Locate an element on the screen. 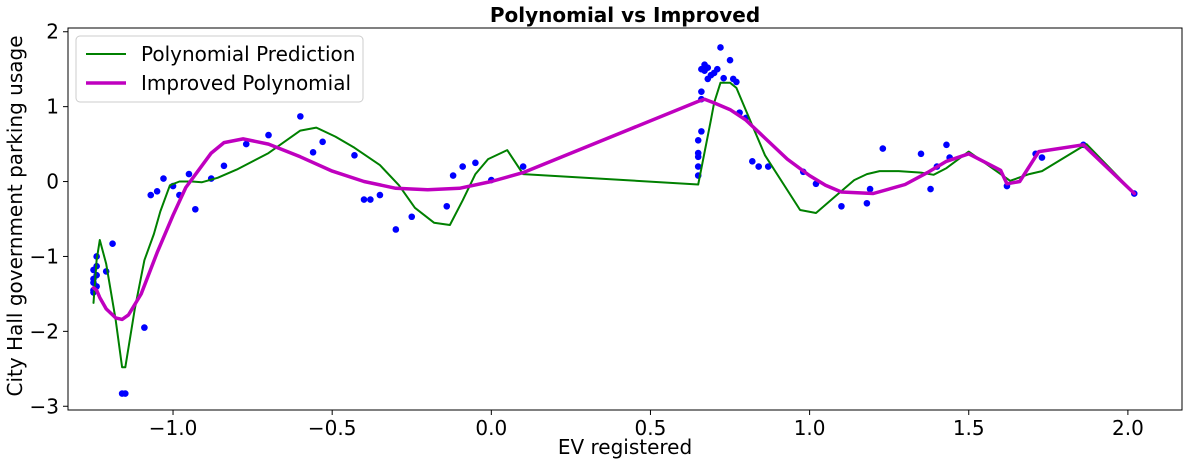 This screenshot has width=1189, height=464. legend-label-polynomial: Polynomial Prediction is located at coordinates (248, 54).